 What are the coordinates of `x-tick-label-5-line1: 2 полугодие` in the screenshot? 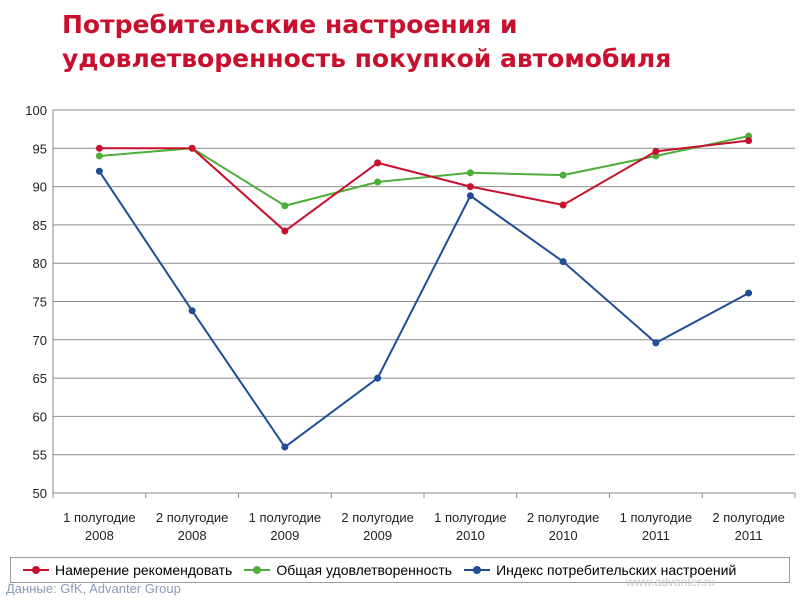 It's located at (563, 517).